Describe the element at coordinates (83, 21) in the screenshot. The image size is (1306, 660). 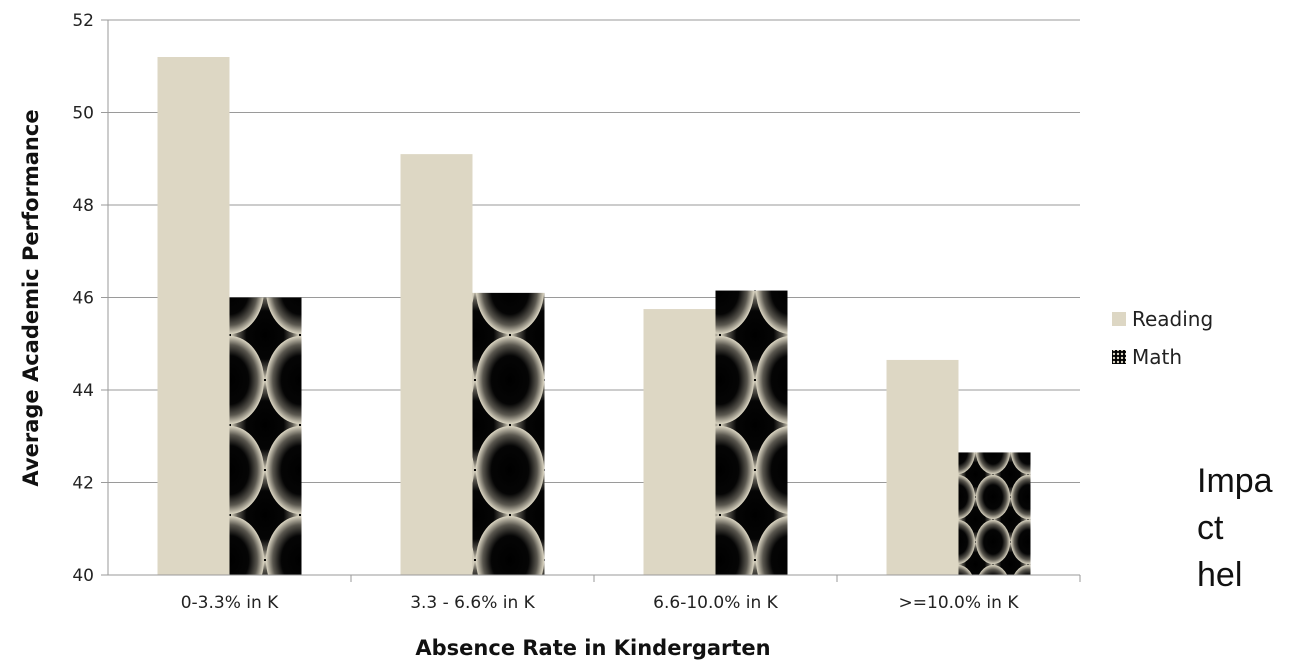
I see `y-tick-label: 52` at that location.